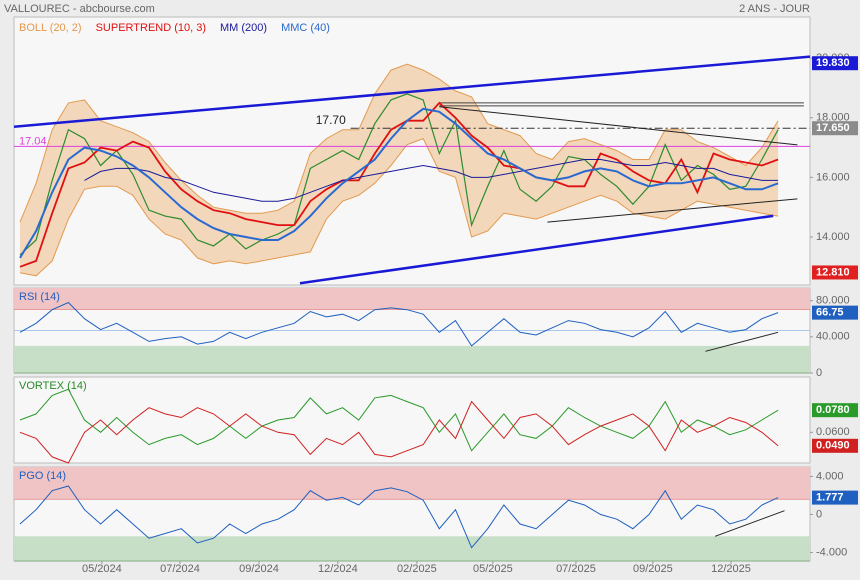 This screenshot has height=580, width=860. I want to click on x-tick-label: 09/2024, so click(259, 569).